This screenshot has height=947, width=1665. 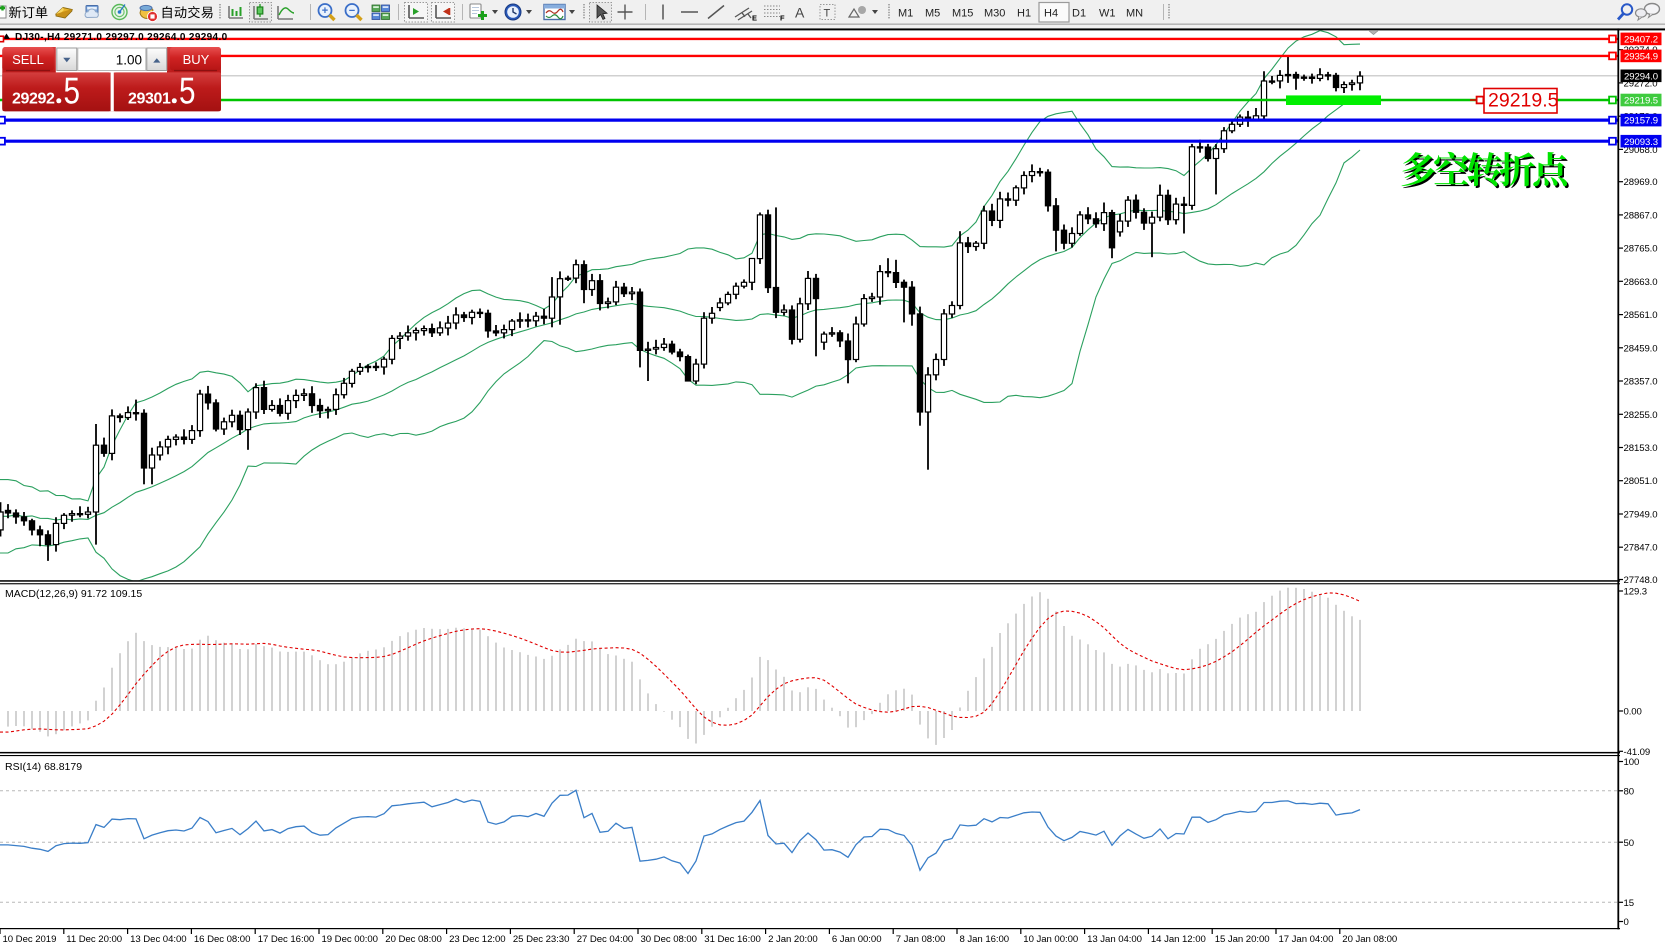 What do you see at coordinates (962, 14) in the screenshot?
I see `svg-text: M15` at bounding box center [962, 14].